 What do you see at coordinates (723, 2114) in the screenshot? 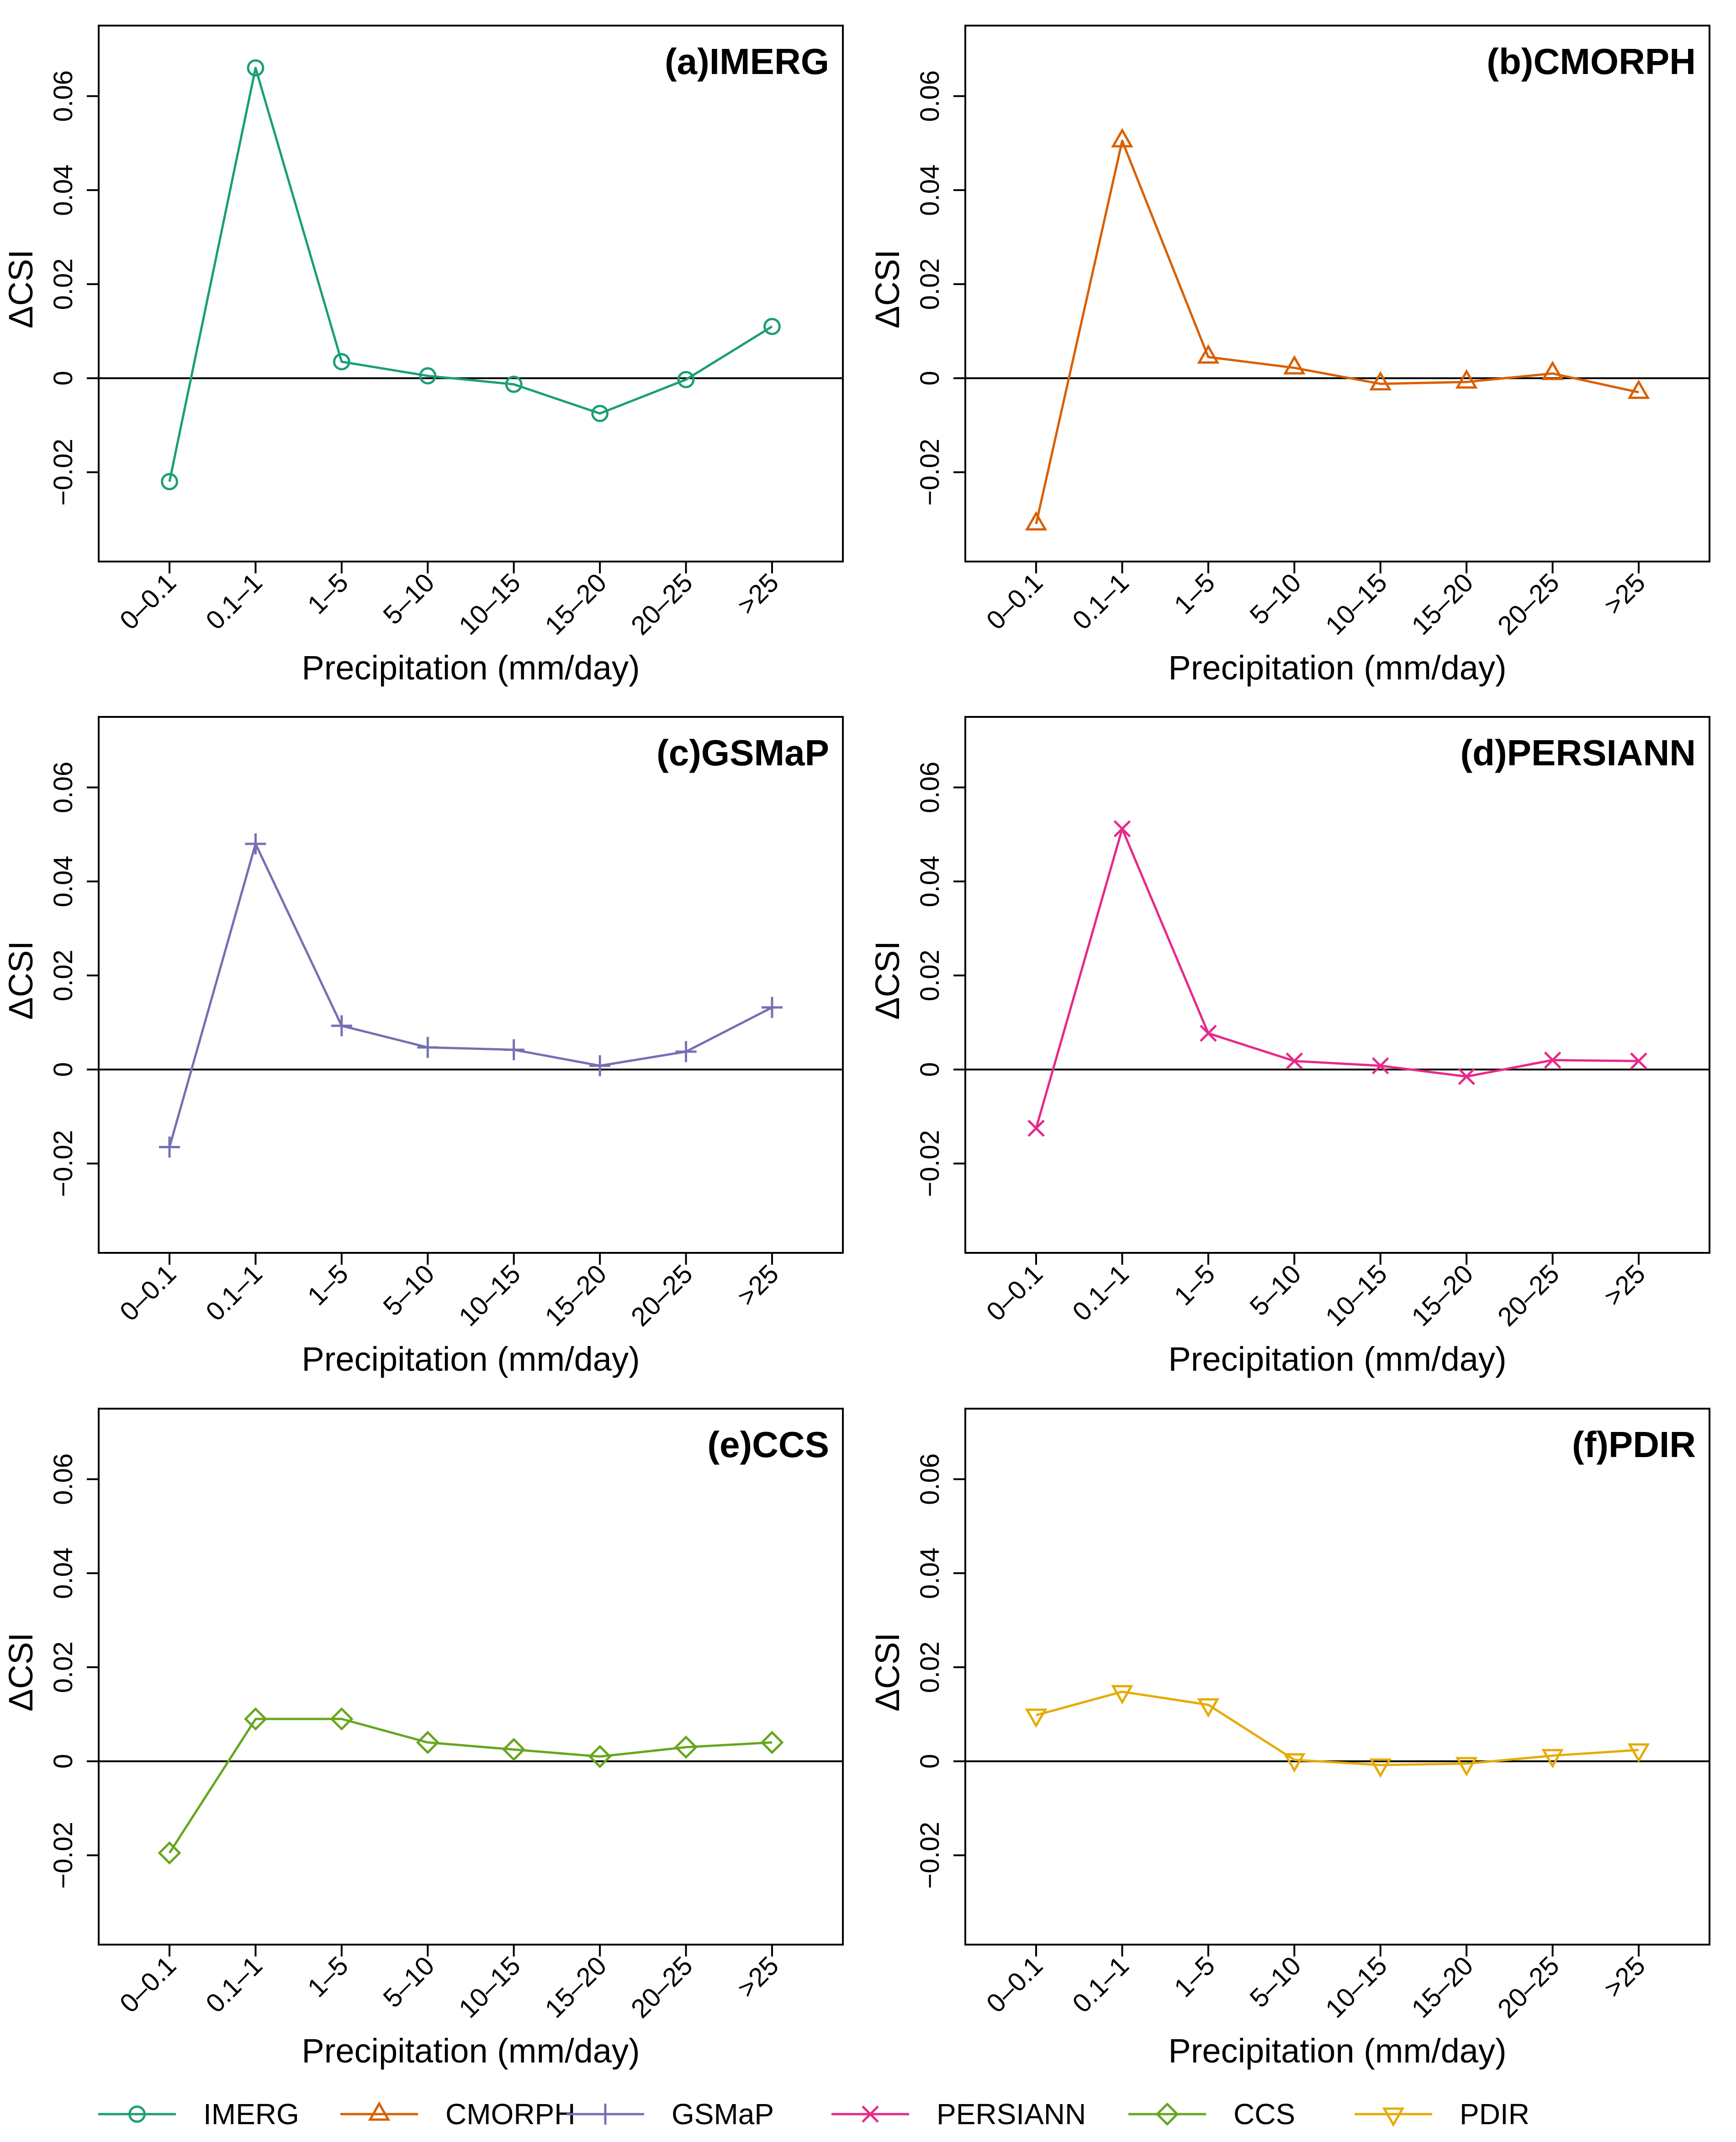
I see `legend-label: GSMaP` at bounding box center [723, 2114].